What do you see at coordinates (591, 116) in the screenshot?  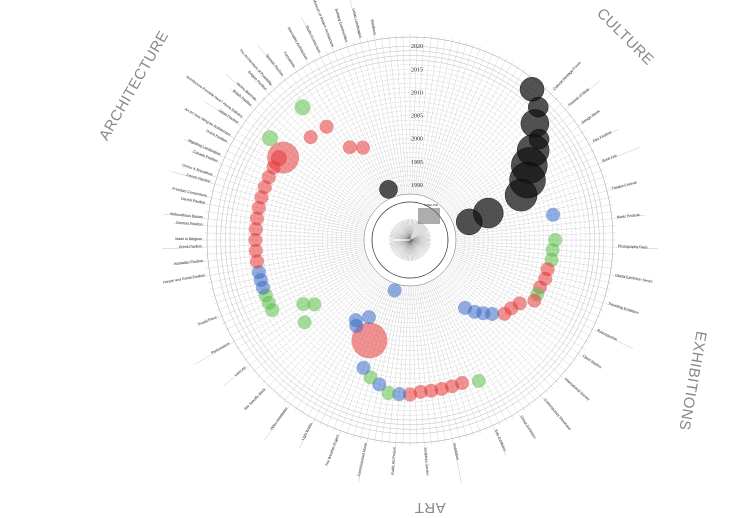 I see `item-label: Design Week` at bounding box center [591, 116].